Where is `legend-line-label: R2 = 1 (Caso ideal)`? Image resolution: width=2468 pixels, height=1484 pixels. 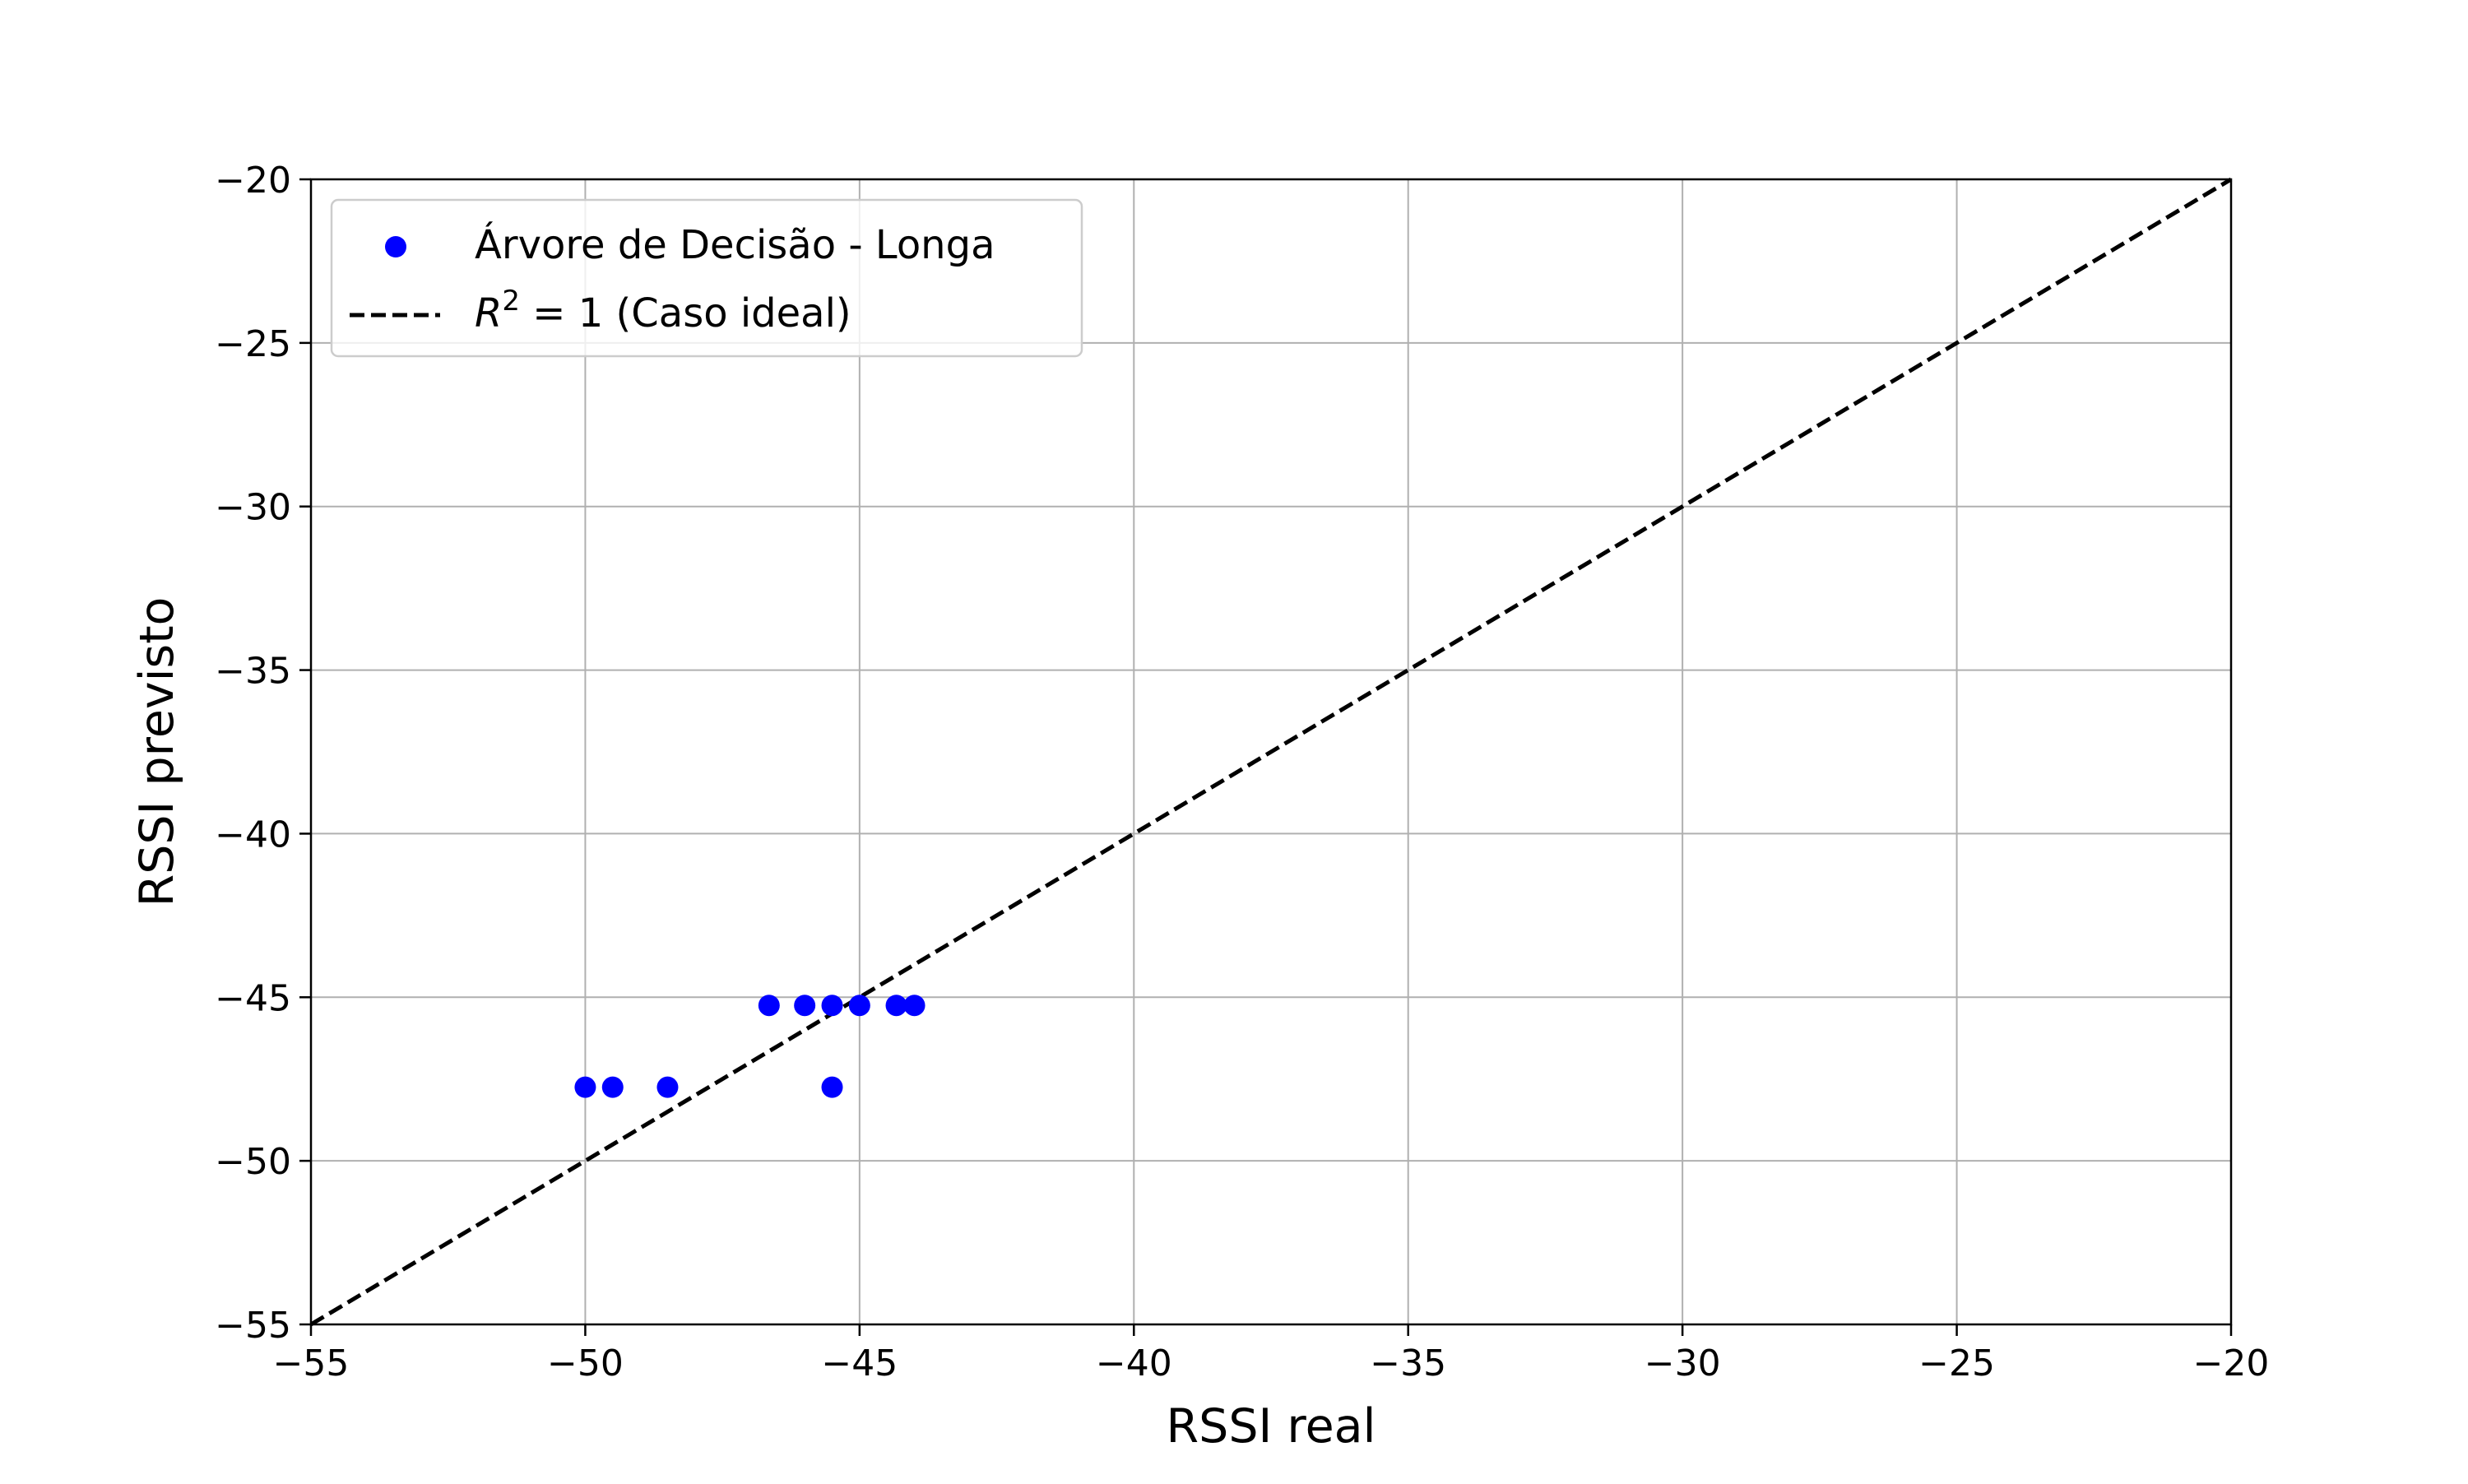
legend-line-label: R2 = 1 (Caso ideal) is located at coordinates (663, 310).